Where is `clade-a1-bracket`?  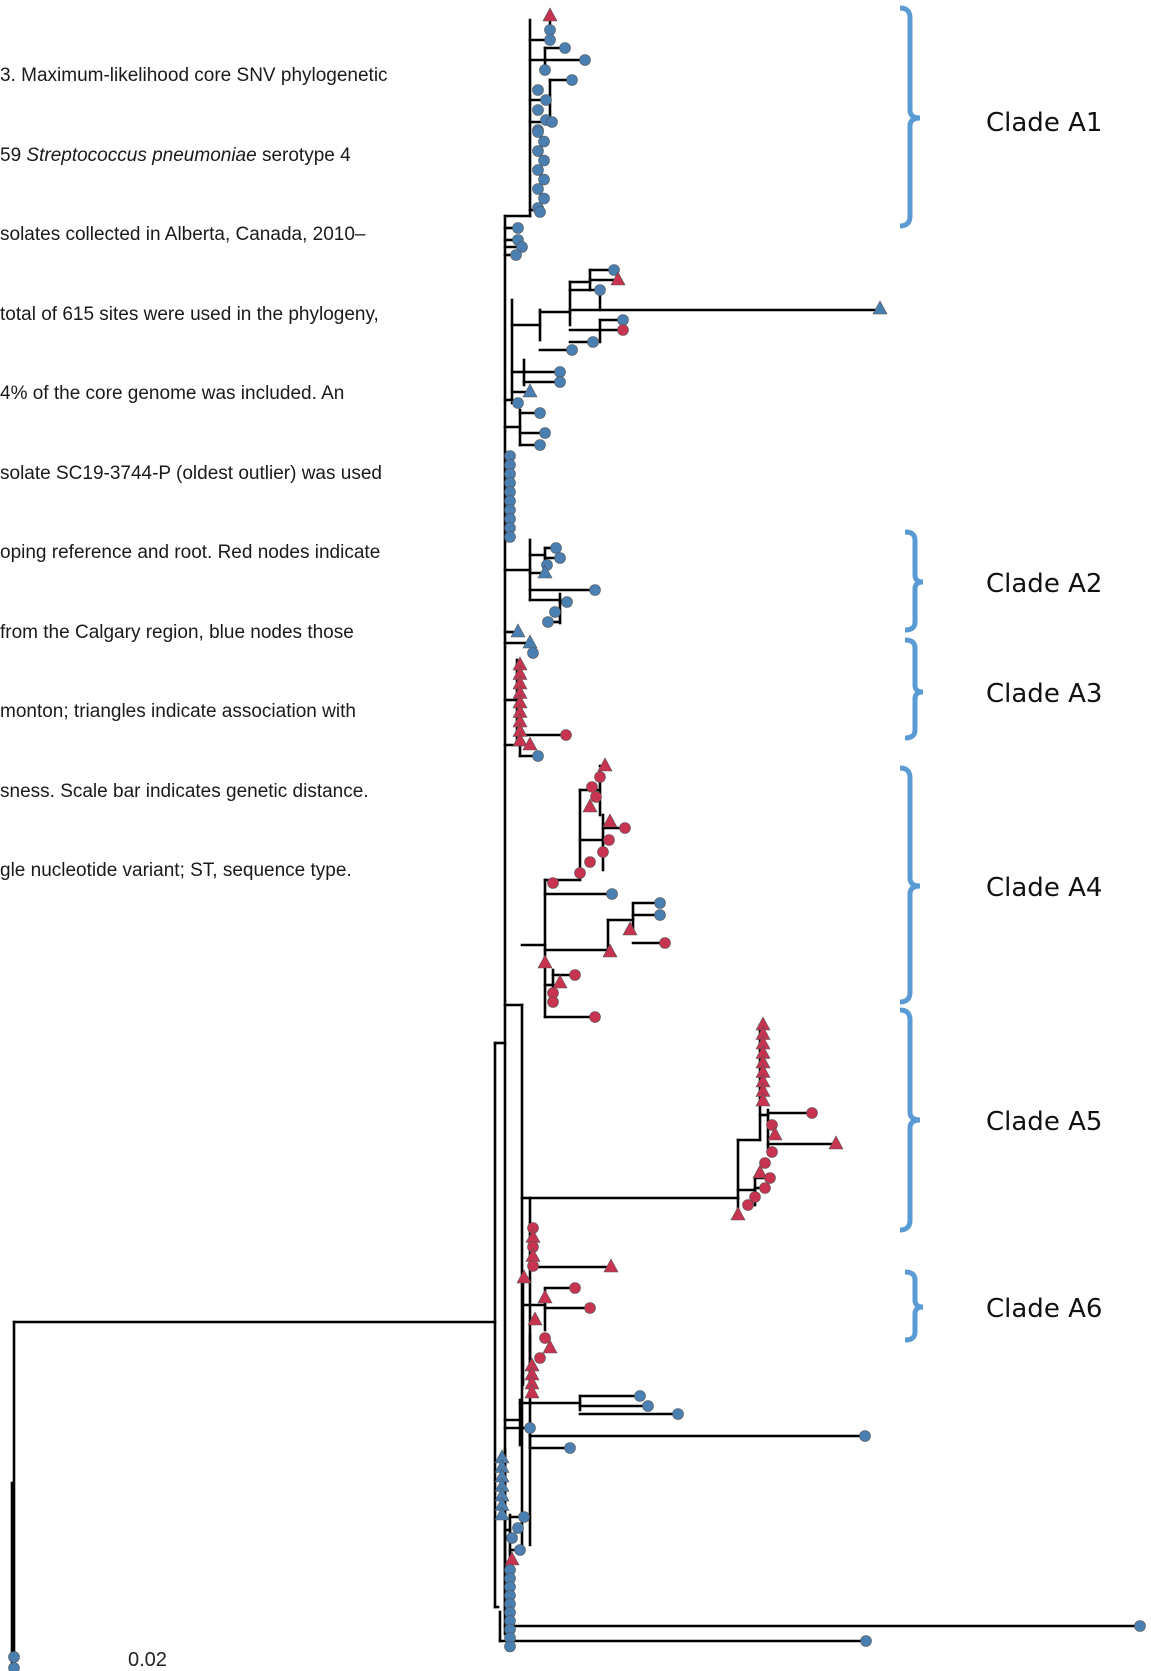
clade-a1-bracket is located at coordinates (910, 117).